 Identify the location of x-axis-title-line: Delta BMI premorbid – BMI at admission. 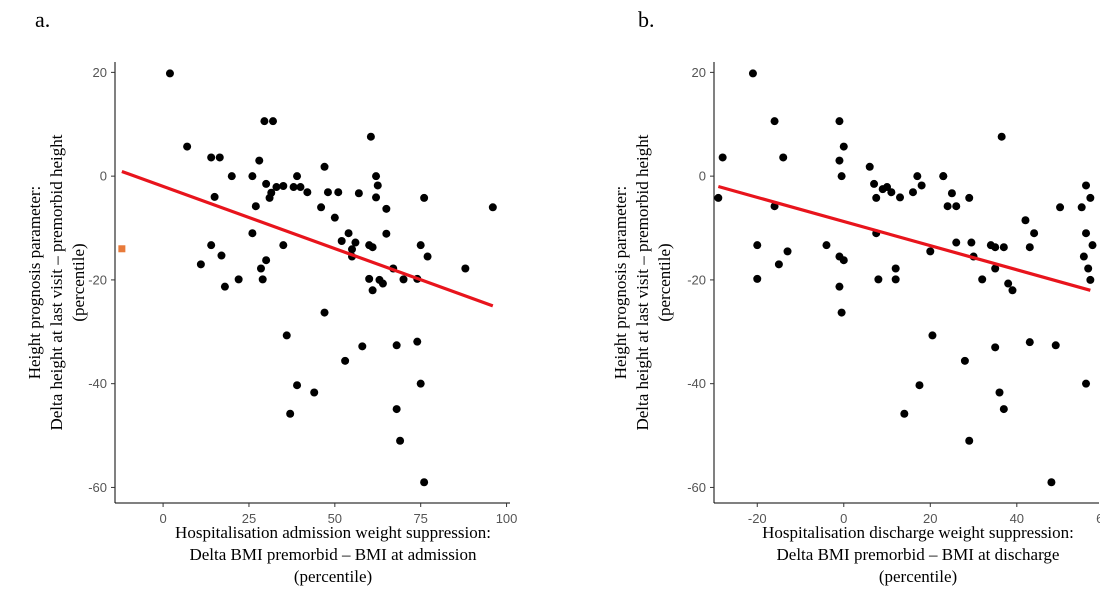
(333, 554).